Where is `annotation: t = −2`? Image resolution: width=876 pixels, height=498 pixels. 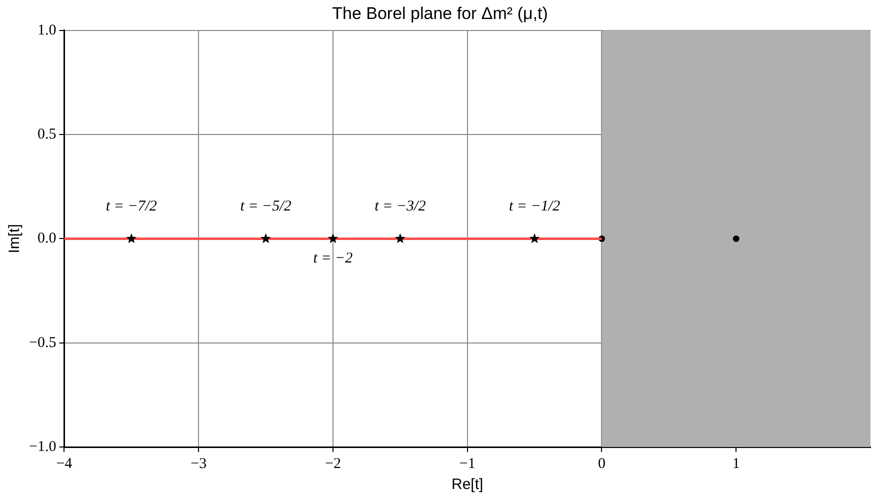 annotation: t = −2 is located at coordinates (333, 258).